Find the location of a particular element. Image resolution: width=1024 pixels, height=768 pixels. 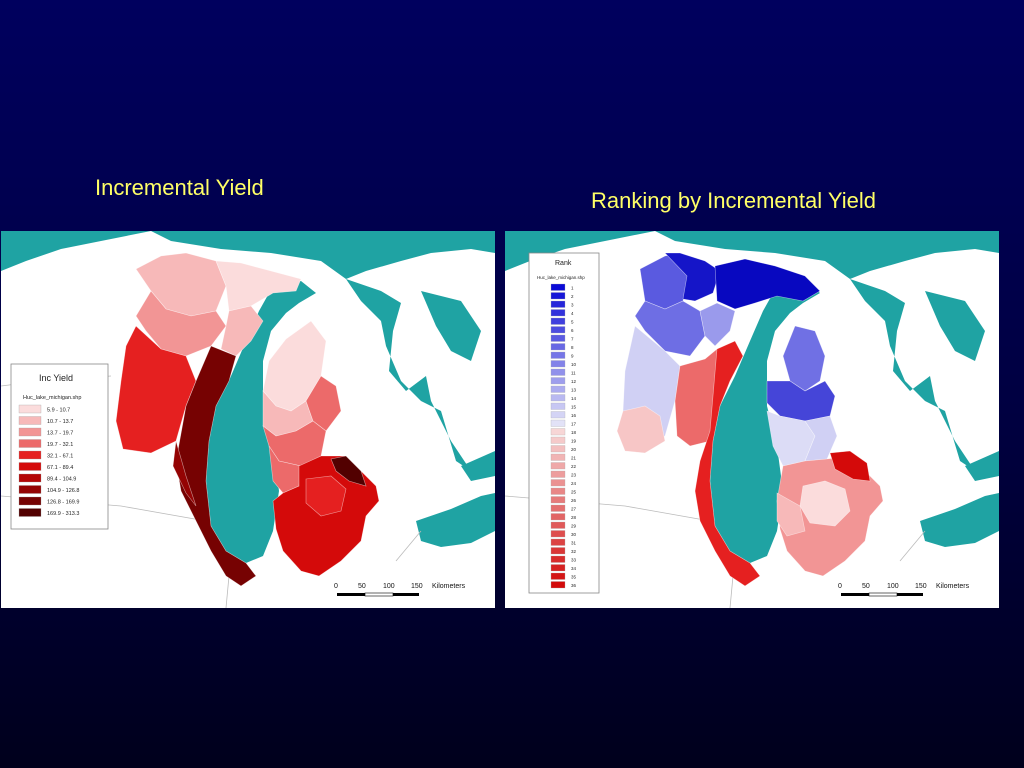

rank-label: 7 is located at coordinates (572, 339).